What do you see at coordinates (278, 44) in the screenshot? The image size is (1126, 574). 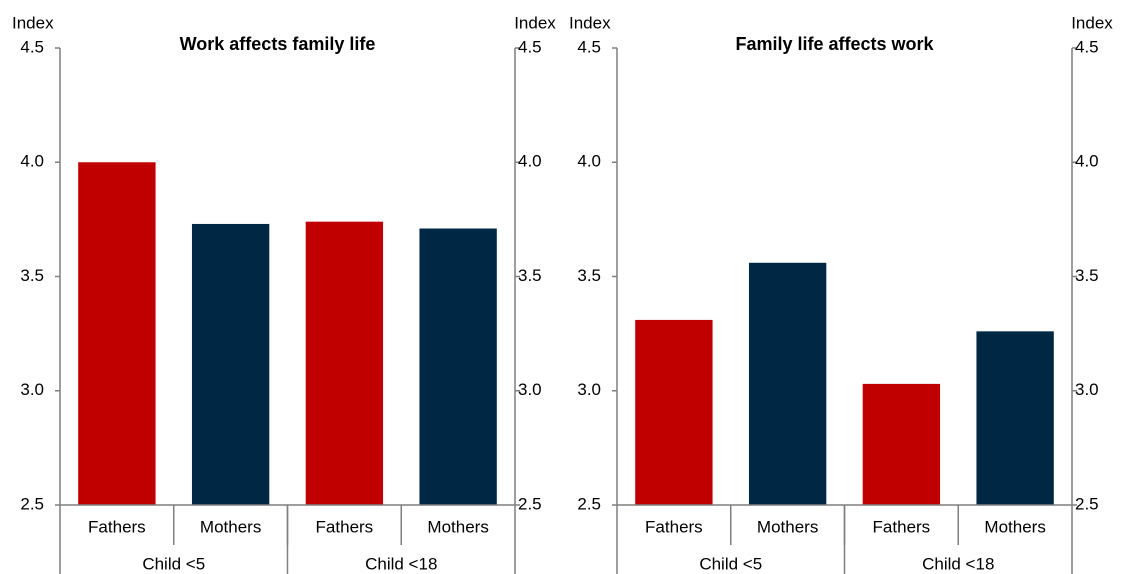 I see `chart-title: Work affects family life` at bounding box center [278, 44].